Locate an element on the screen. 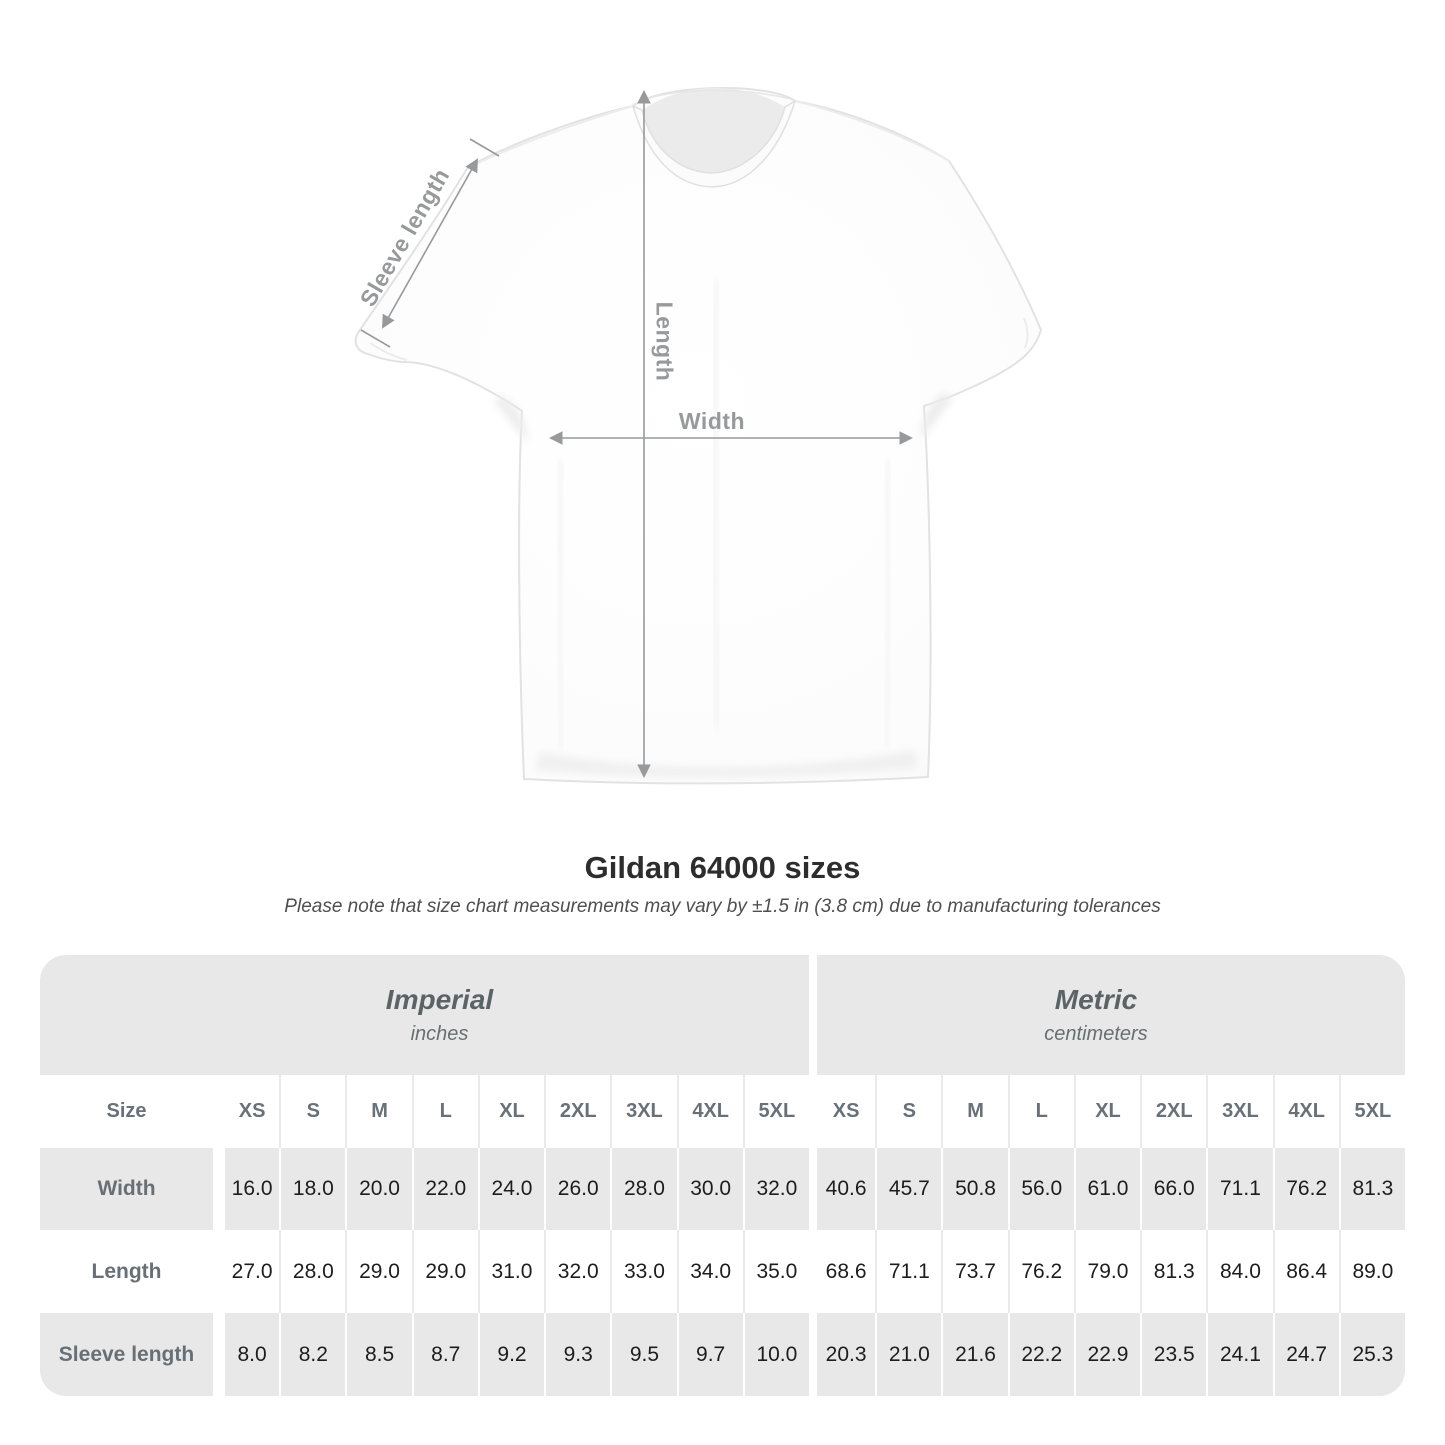 The width and height of the screenshot is (1445, 1445). imperial-value-cell: 35.0 is located at coordinates (775, 1271).